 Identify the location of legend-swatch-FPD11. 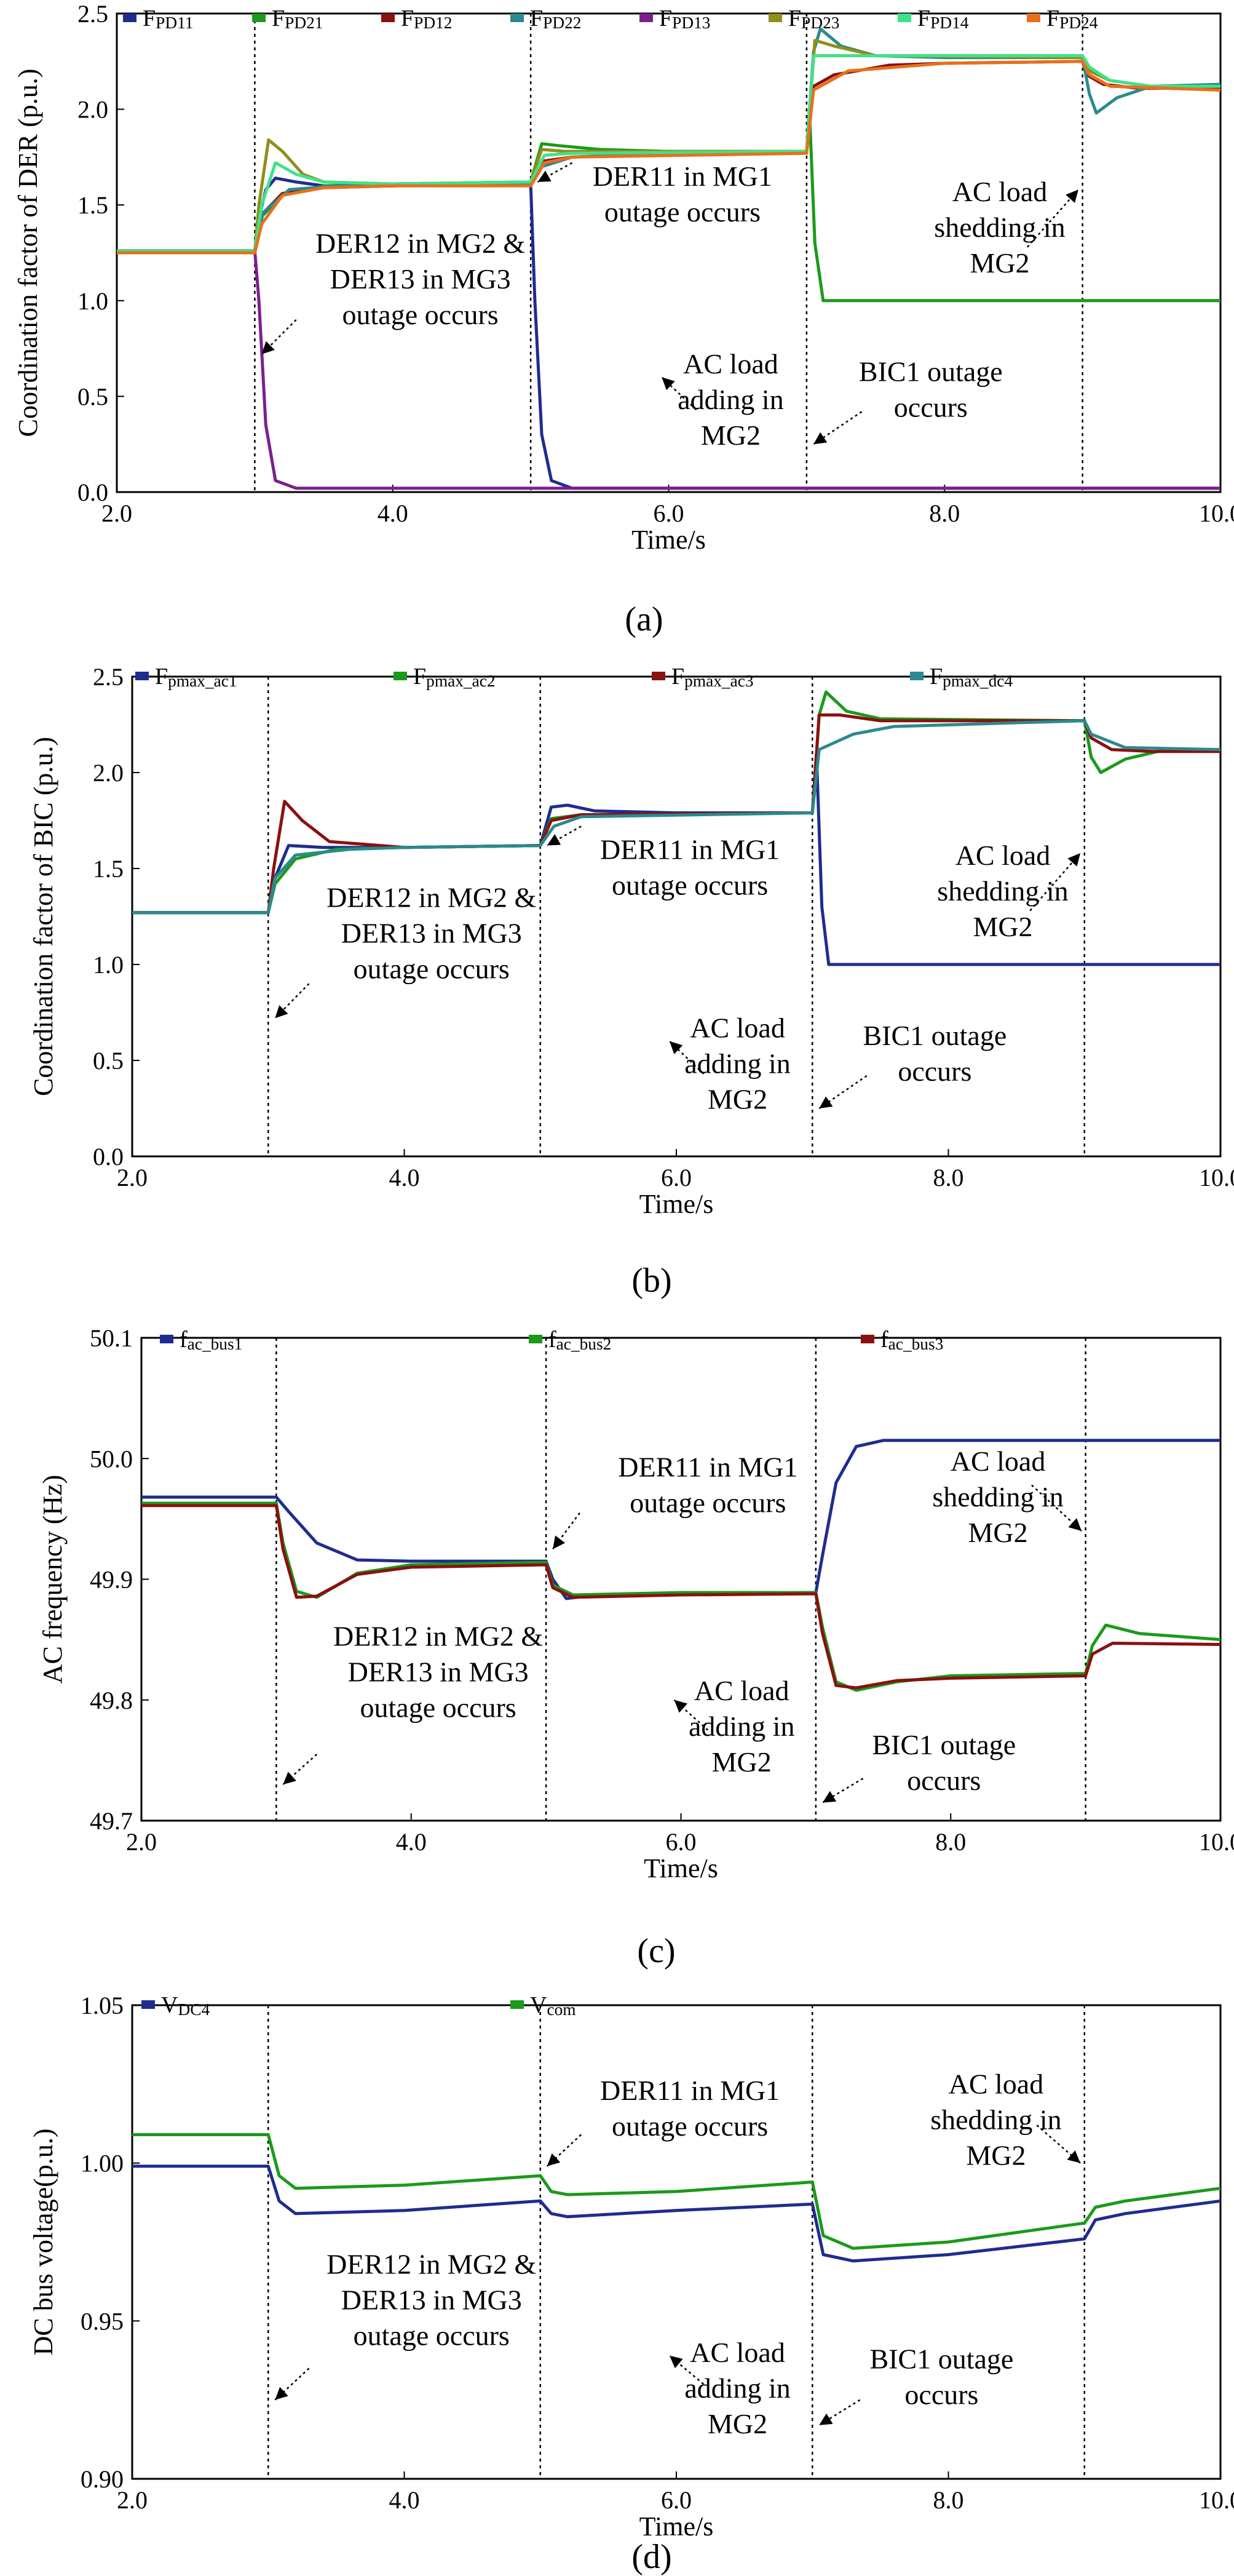
(130, 18).